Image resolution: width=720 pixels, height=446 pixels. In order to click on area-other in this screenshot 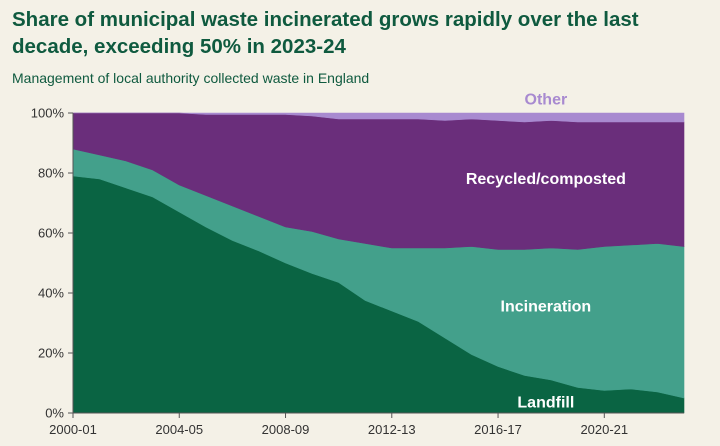, I will do `click(379, 117)`.